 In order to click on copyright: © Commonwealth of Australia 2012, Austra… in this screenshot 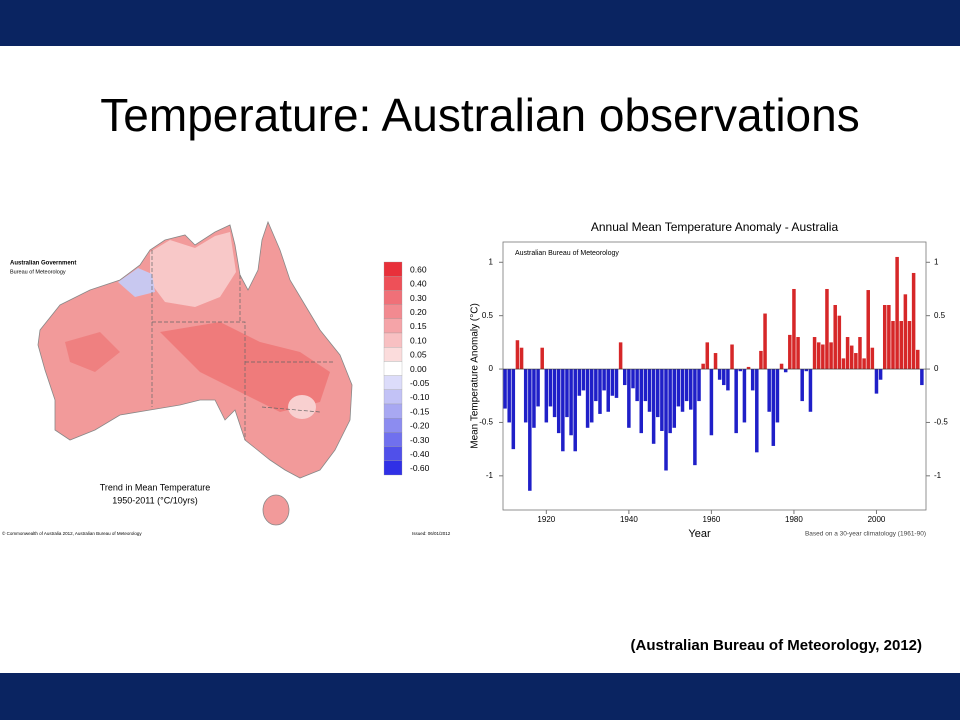, I will do `click(72, 533)`.